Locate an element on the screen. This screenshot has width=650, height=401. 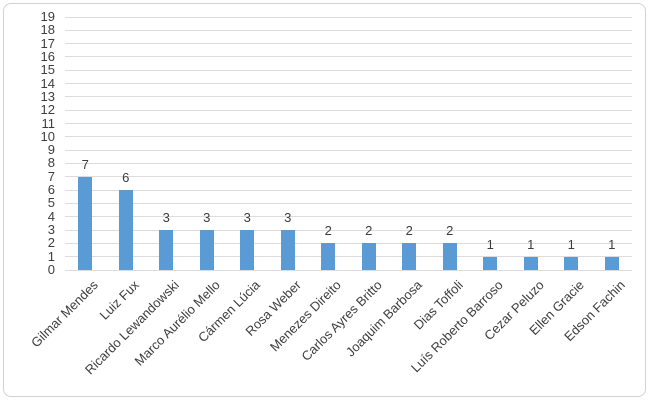
y-axis-tick-label: 7 is located at coordinates (51, 176).